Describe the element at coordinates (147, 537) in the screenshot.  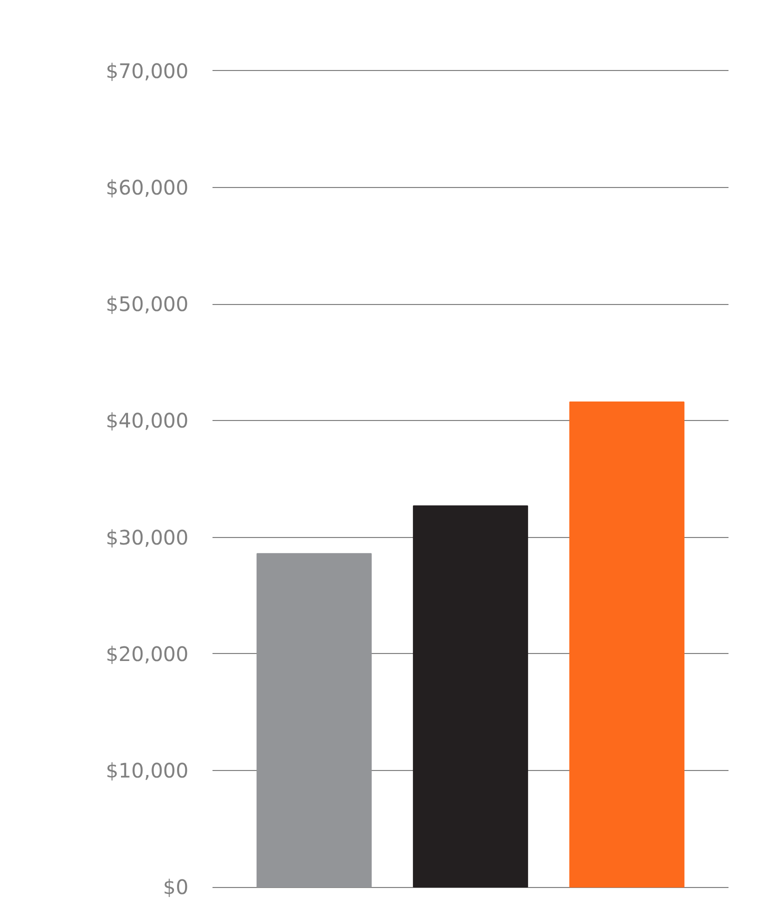
I see `y-tick-label: $30,000` at that location.